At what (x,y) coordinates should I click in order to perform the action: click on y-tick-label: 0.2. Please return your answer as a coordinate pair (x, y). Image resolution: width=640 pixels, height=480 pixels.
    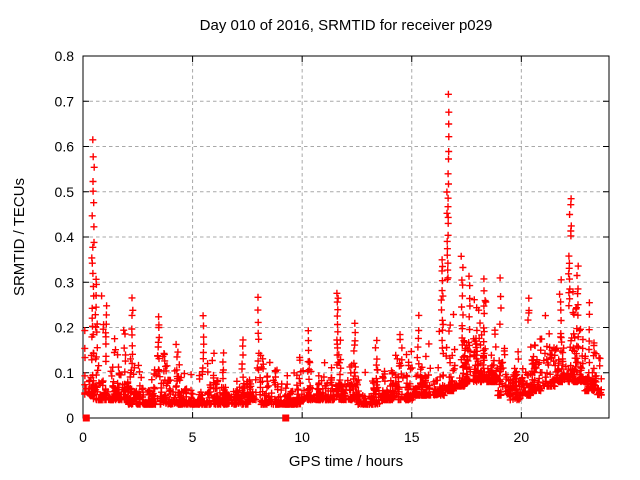
    Looking at the image, I should click on (65, 328).